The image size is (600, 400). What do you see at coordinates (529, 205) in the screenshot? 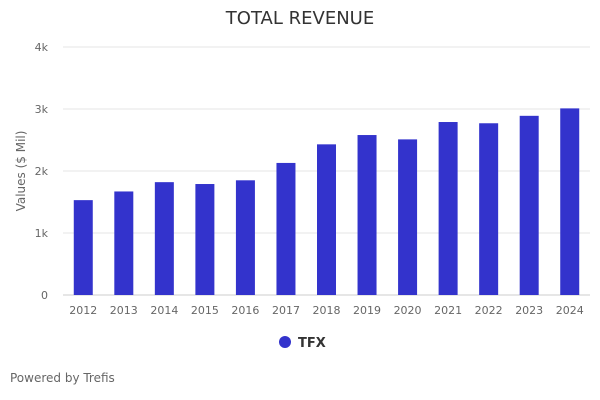
I see `bar-2023` at bounding box center [529, 205].